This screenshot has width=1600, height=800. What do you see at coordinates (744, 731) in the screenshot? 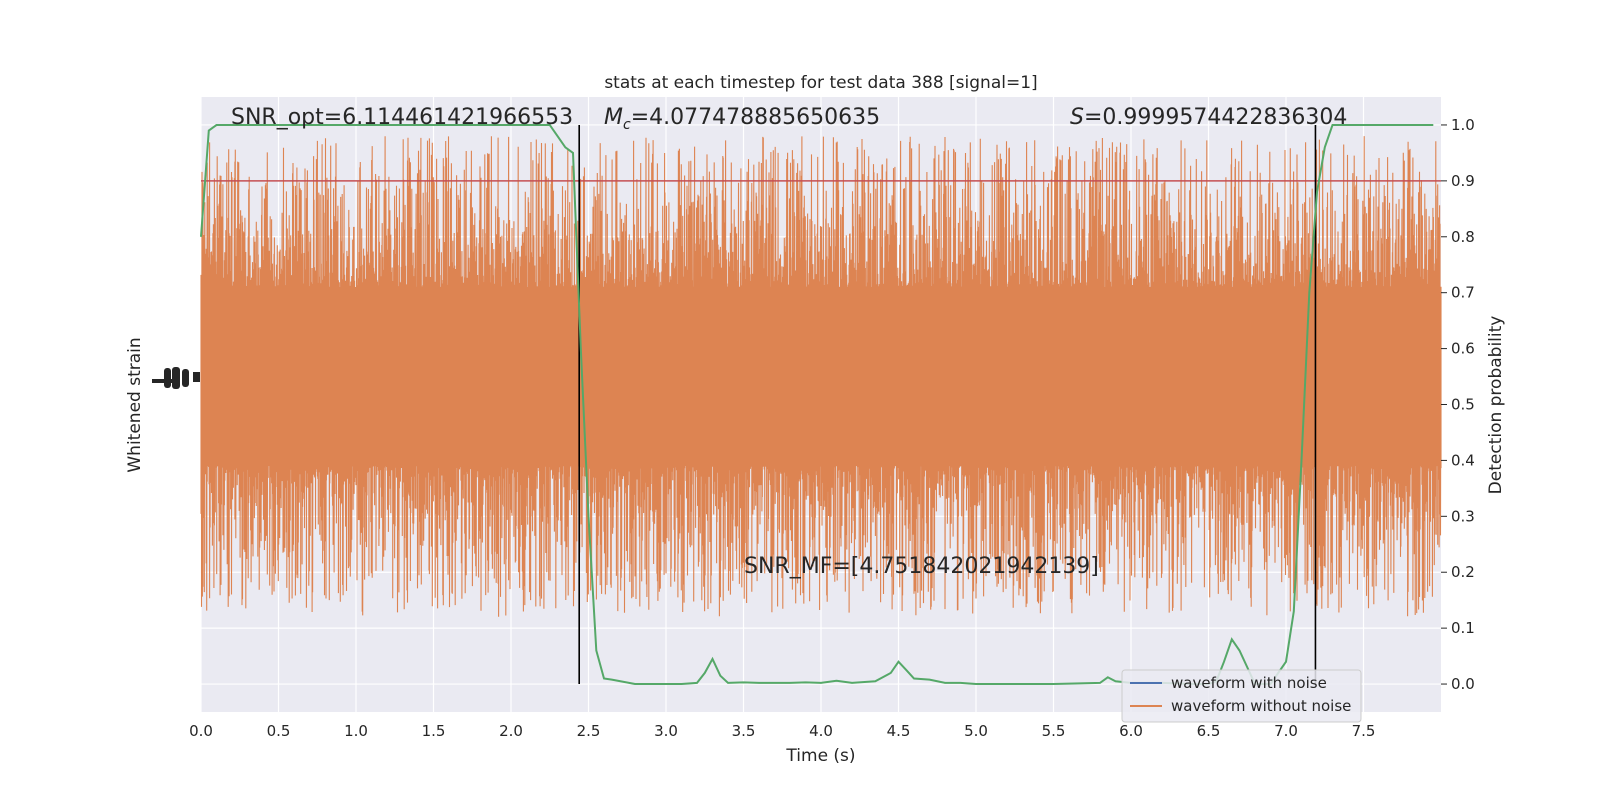
I see `x-tick-label: 3.5` at bounding box center [744, 731].